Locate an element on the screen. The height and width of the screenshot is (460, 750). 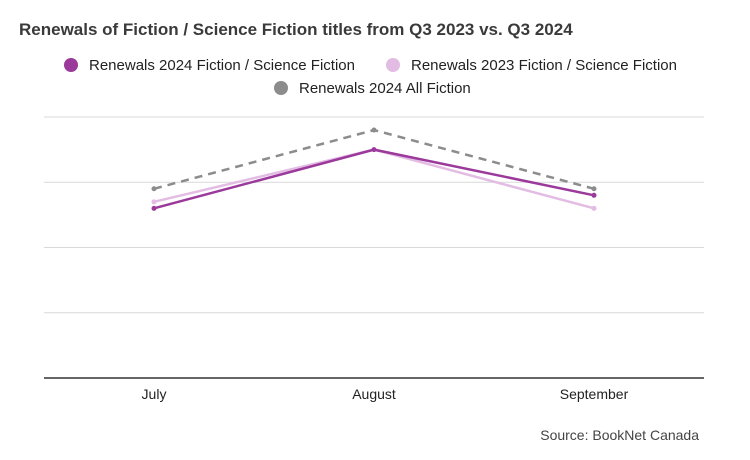
legend-item: Renewals 2023 Fiction / Science Fiction is located at coordinates (531, 65).